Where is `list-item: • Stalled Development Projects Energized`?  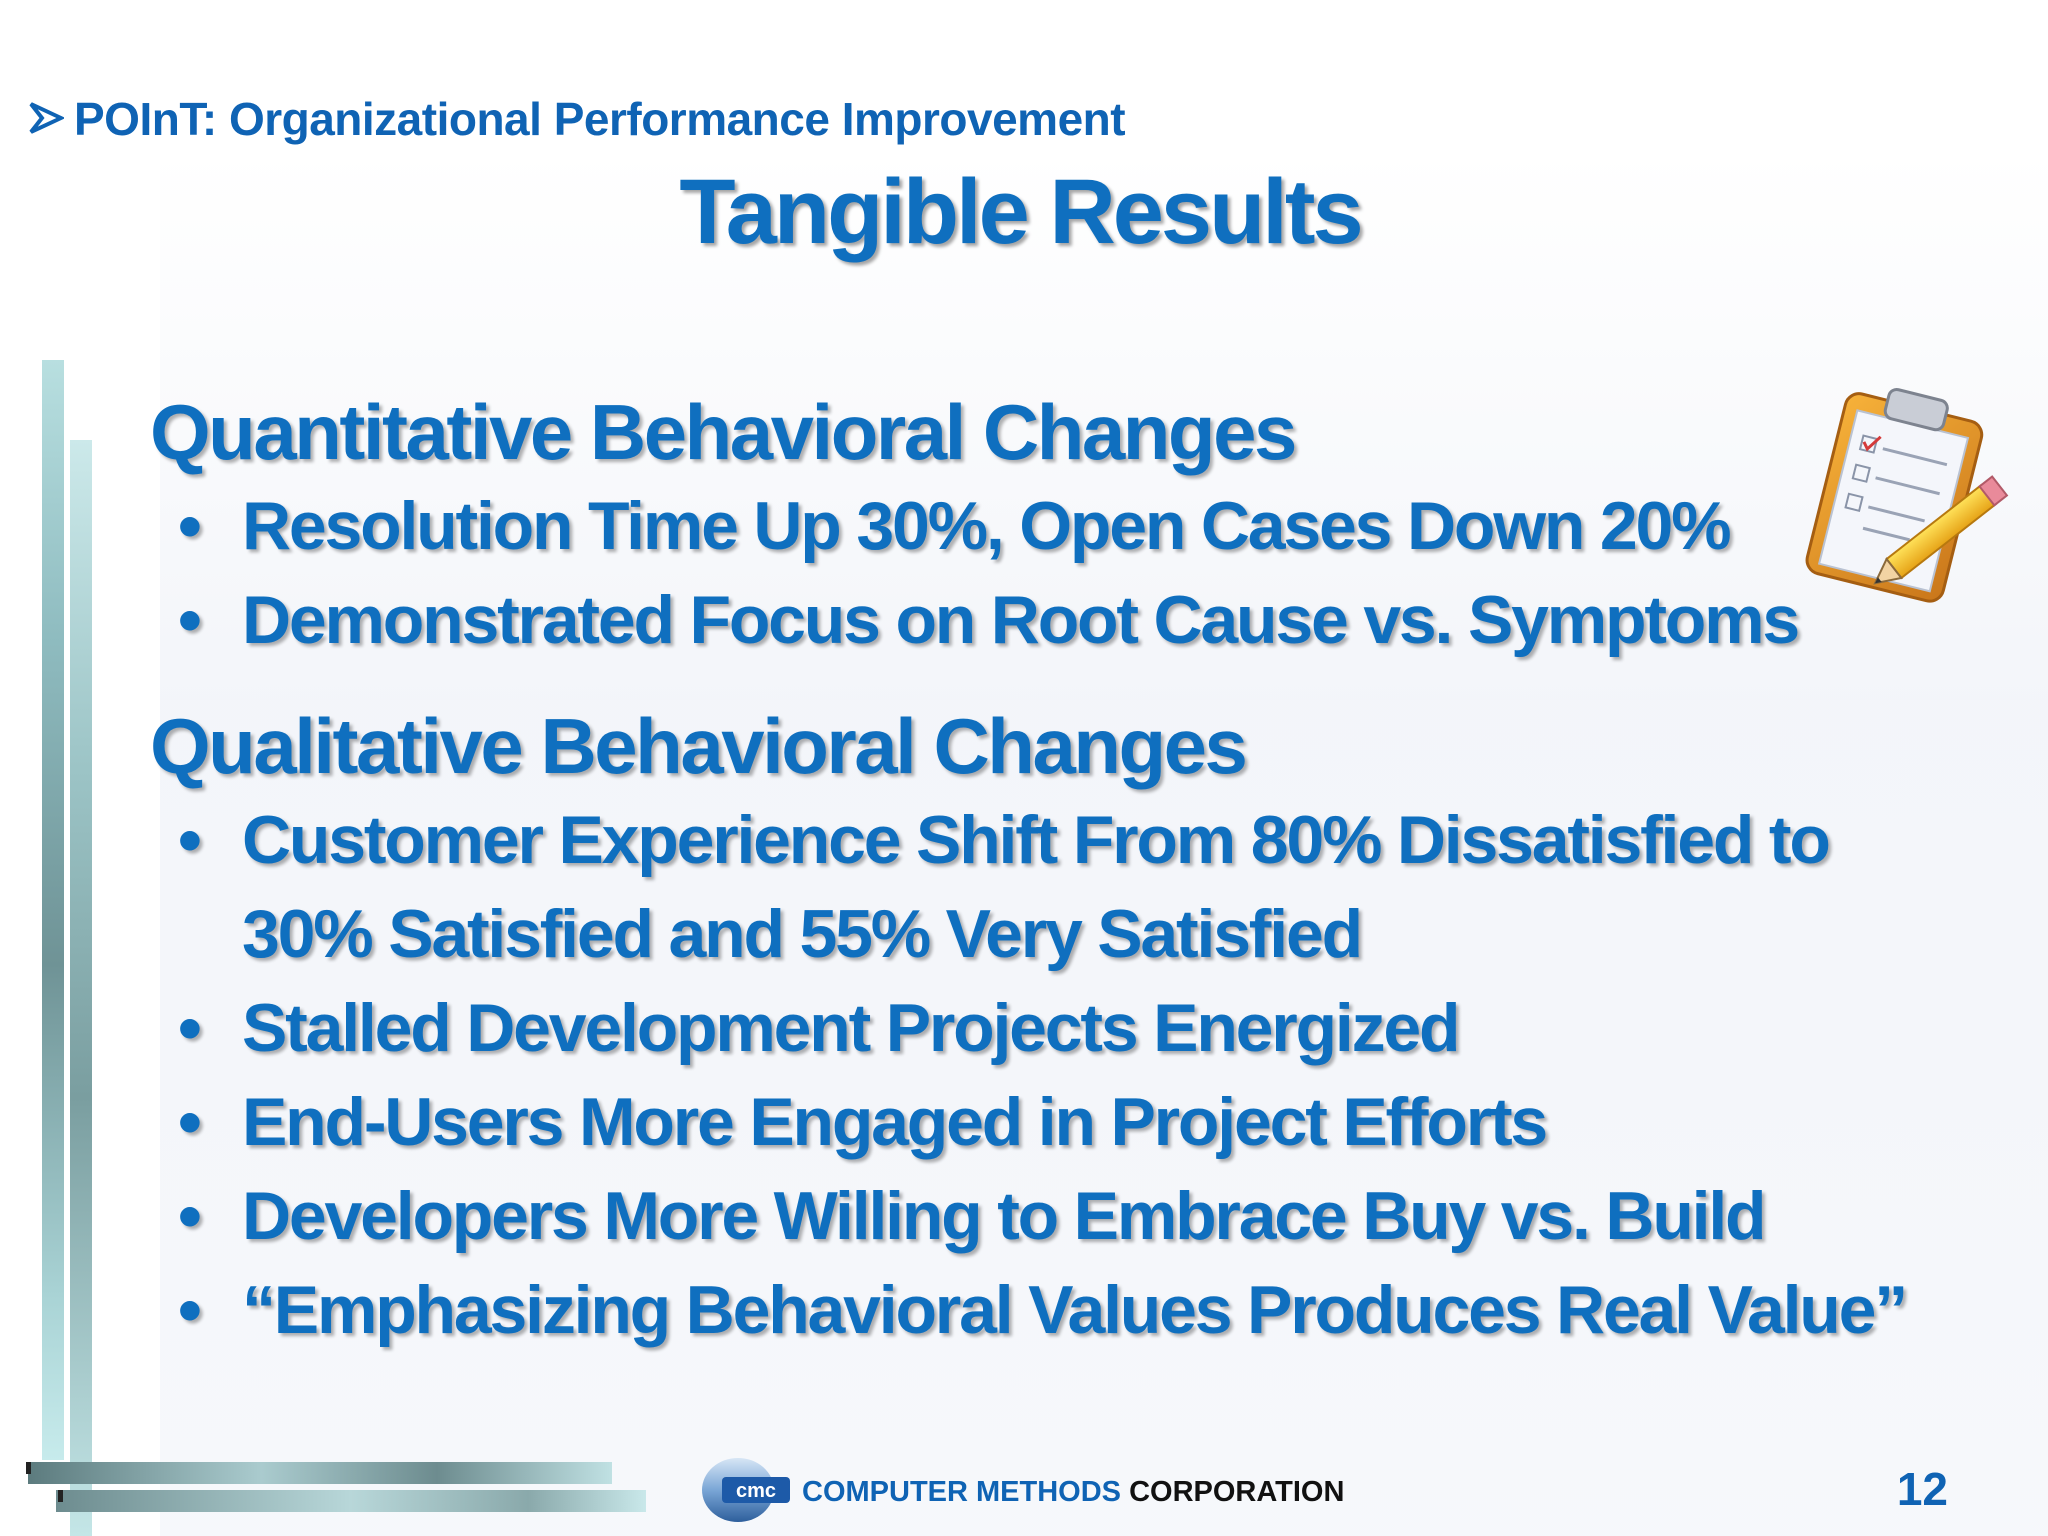
list-item: • Stalled Development Projects Energized is located at coordinates (1075, 1028).